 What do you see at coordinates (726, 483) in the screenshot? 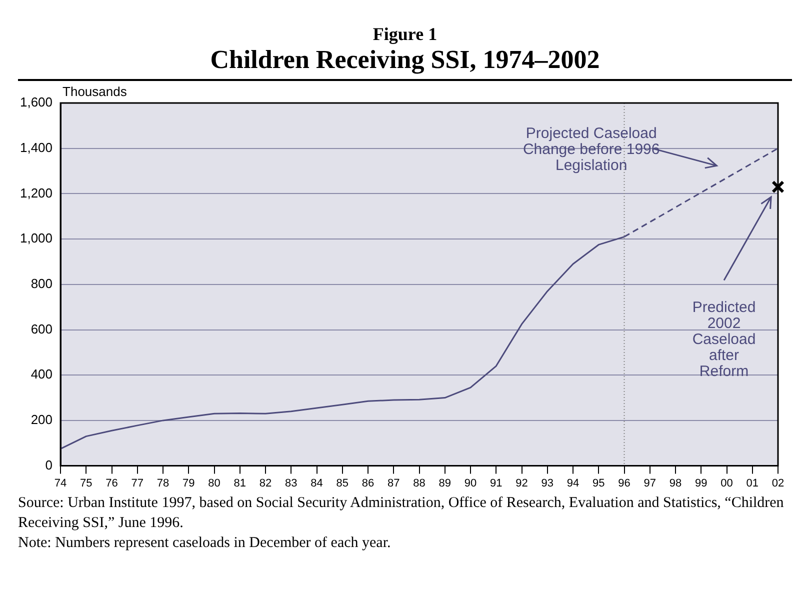
I see `x-tick-label: 00` at bounding box center [726, 483].